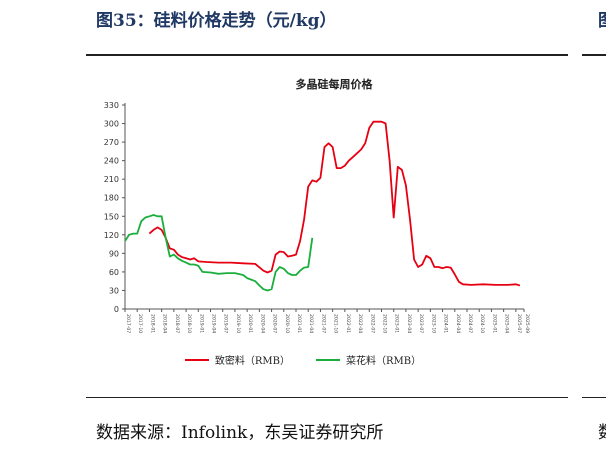 This screenshot has height=451, width=606. Describe the element at coordinates (111, 198) in the screenshot. I see `y-tick-label-180: 180` at that location.